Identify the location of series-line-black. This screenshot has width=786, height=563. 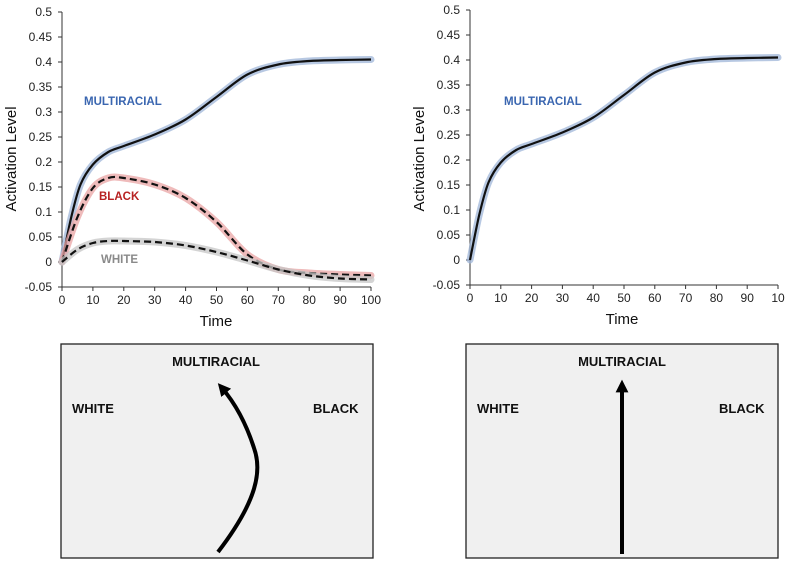
(216, 226).